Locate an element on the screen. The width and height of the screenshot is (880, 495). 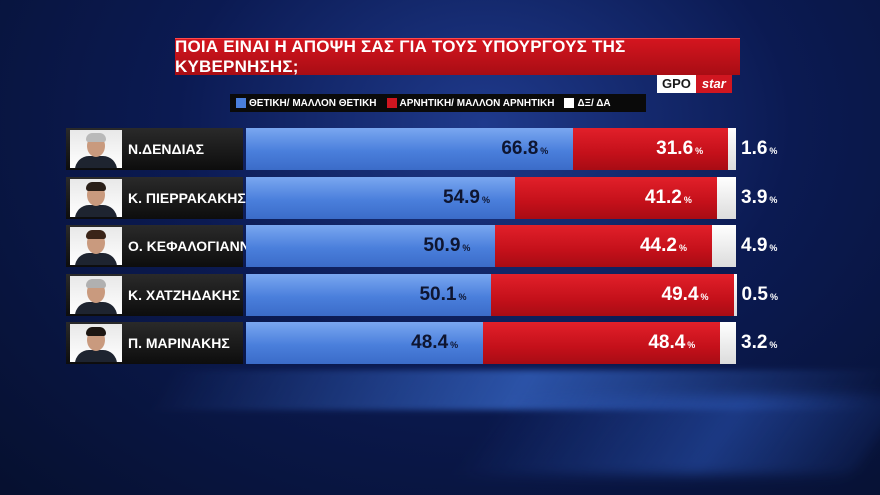
data-label-dk: 3.9% is located at coordinates (759, 197).